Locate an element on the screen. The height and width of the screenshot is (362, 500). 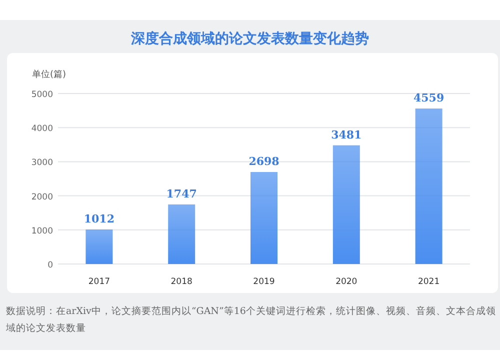
y-tick-label: 0 is located at coordinates (50, 265).